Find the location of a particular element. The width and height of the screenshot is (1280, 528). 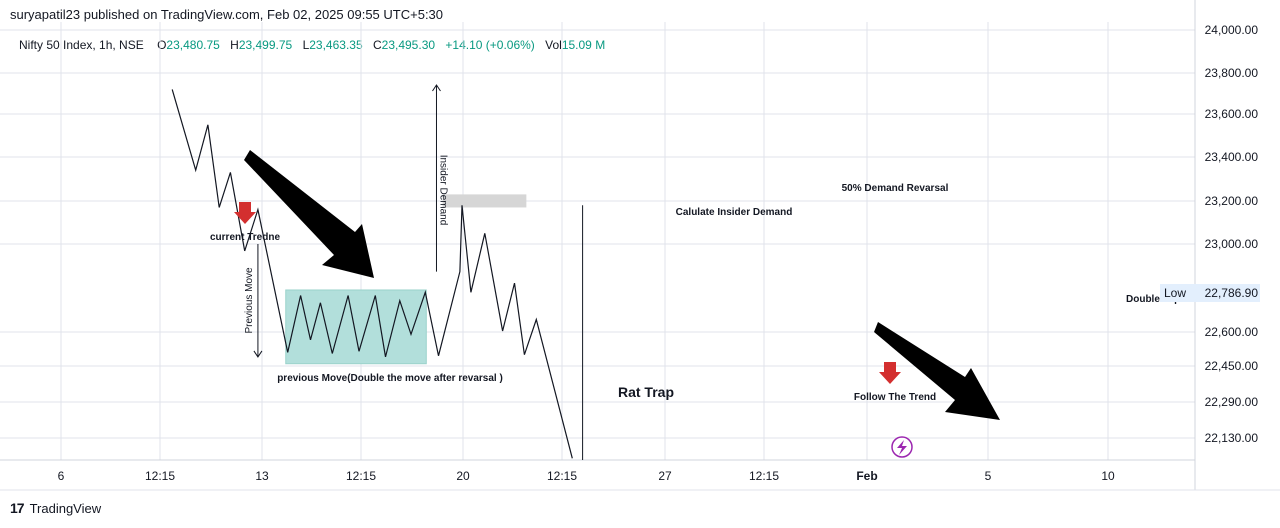

y-tick-label: 22,600.00 is located at coordinates (1232, 332).